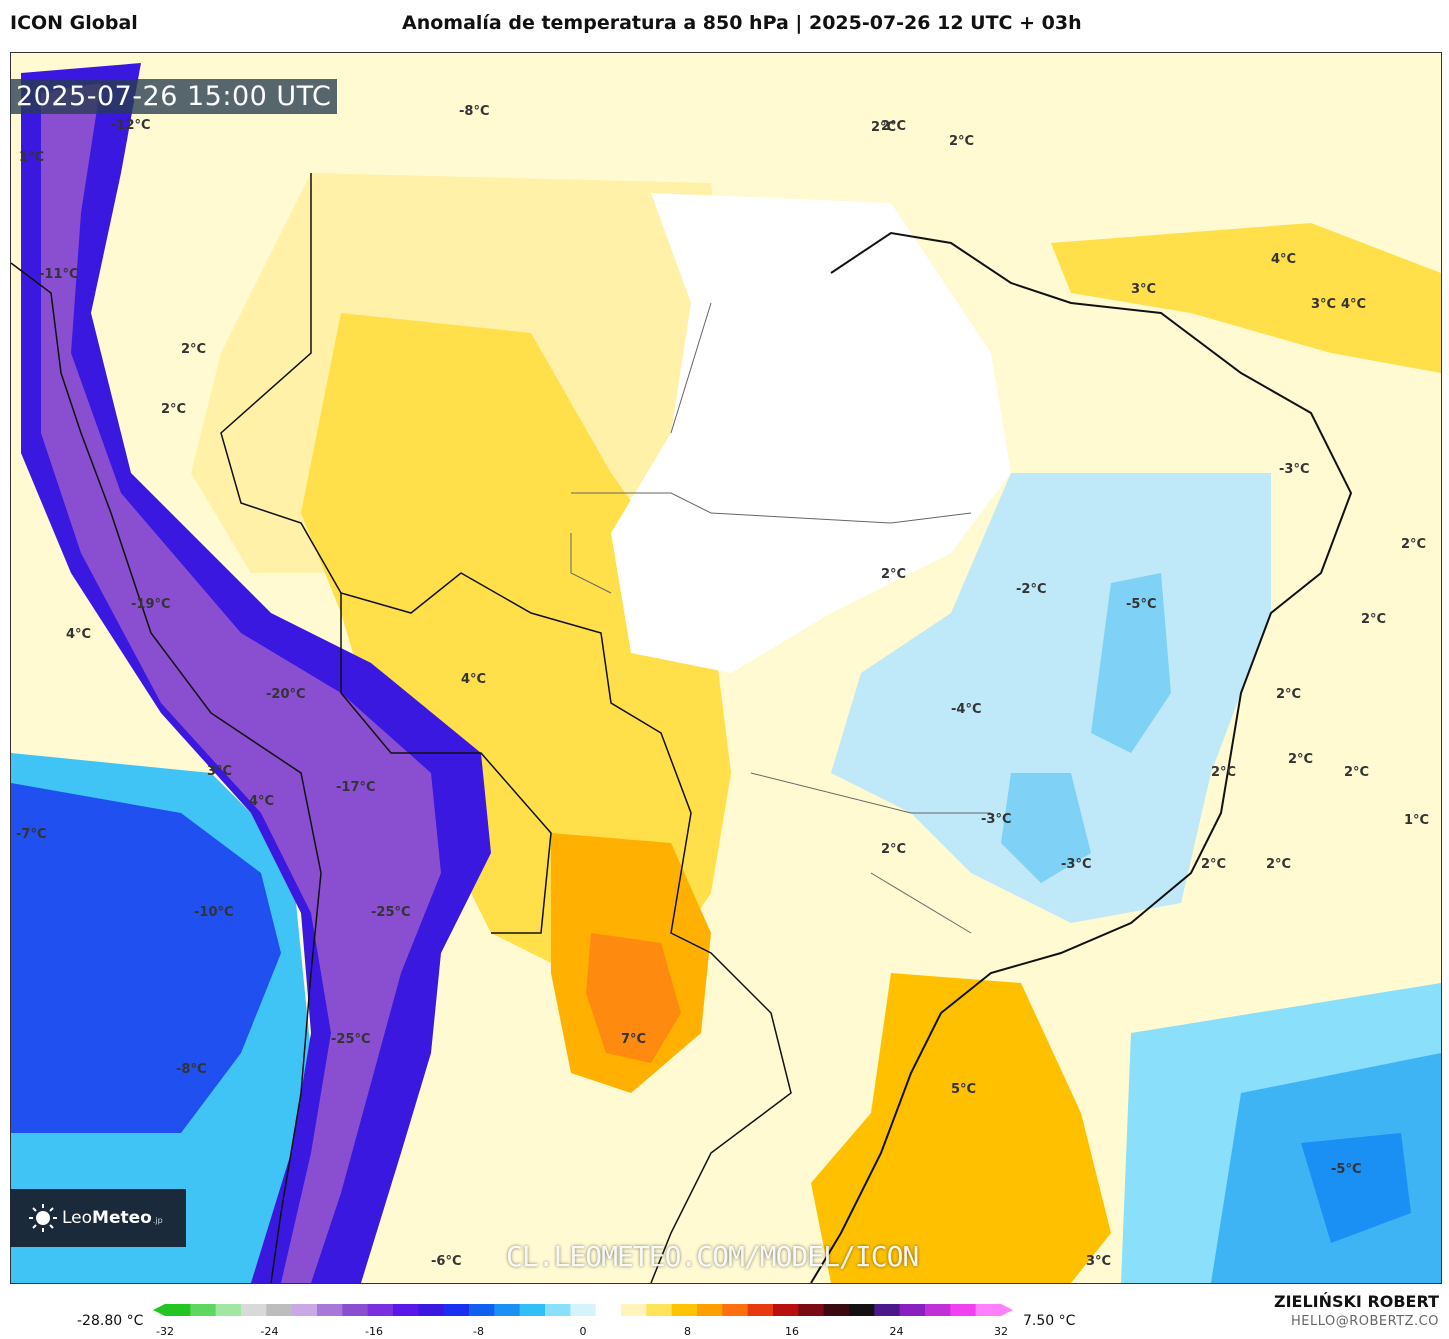 The image size is (1449, 1339). Describe the element at coordinates (74, 23) in the screenshot. I see `model-name: ICON Global` at that location.